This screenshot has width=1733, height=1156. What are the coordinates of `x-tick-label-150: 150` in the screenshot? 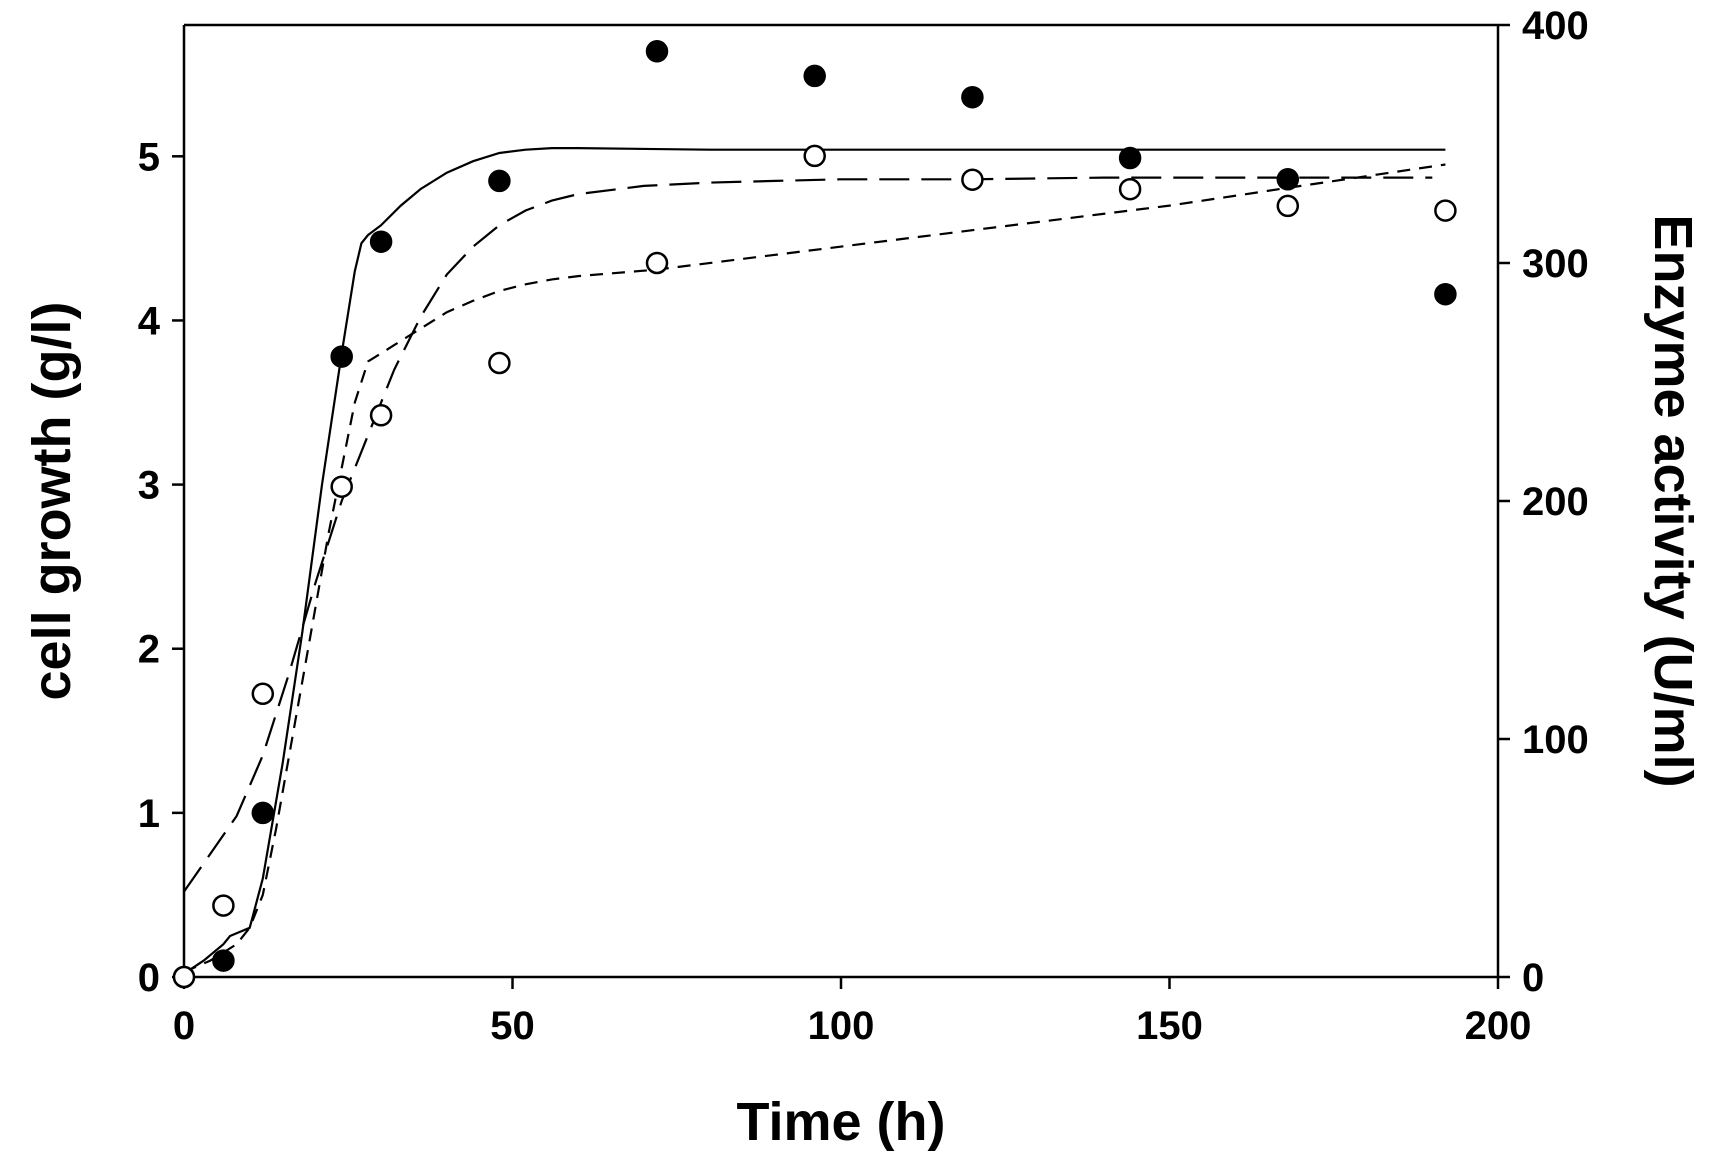 It's located at (1169, 1026).